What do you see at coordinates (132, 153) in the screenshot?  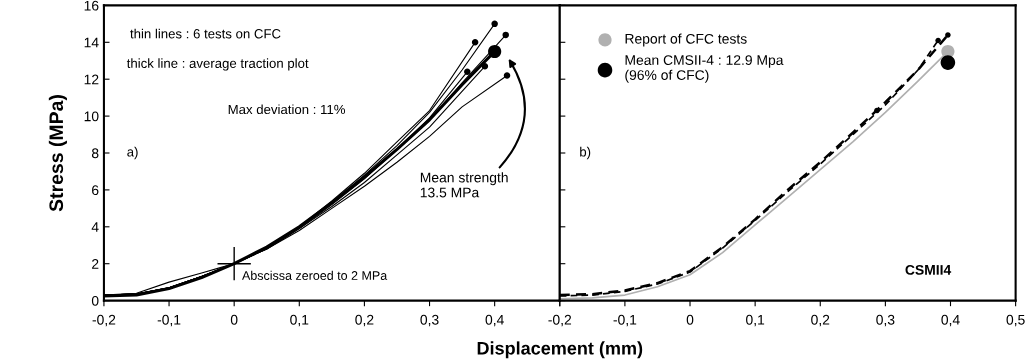 I see `annotation: a)` at bounding box center [132, 153].